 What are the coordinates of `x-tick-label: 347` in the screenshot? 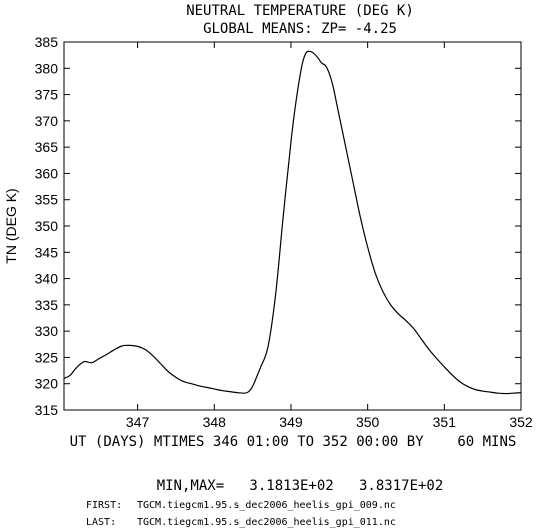 It's located at (138, 422).